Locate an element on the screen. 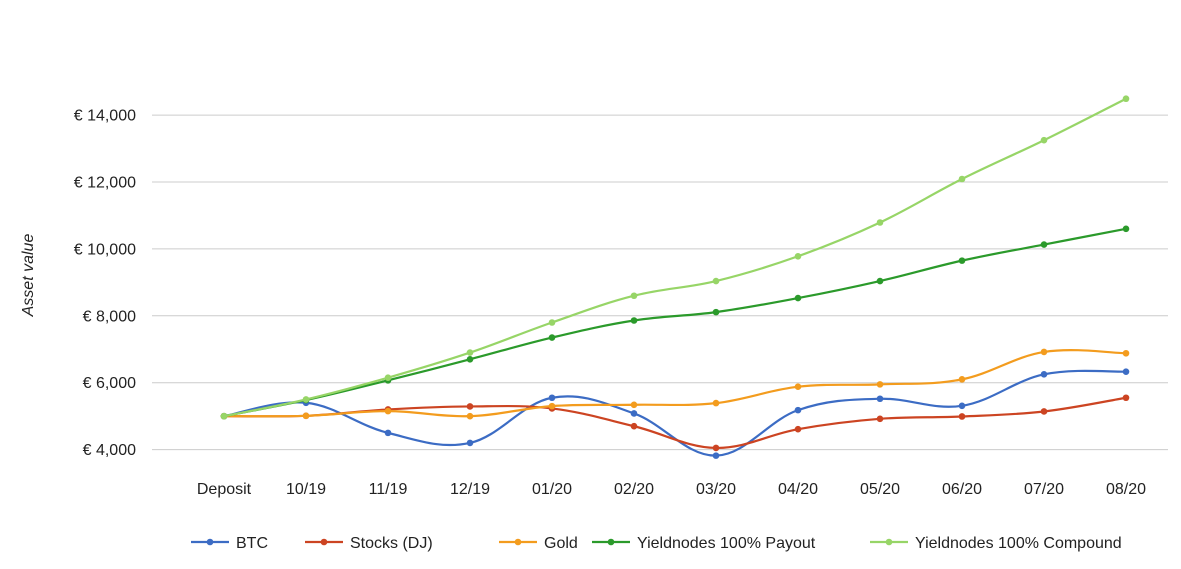  legend-item-btc: BTC is located at coordinates (229, 543).